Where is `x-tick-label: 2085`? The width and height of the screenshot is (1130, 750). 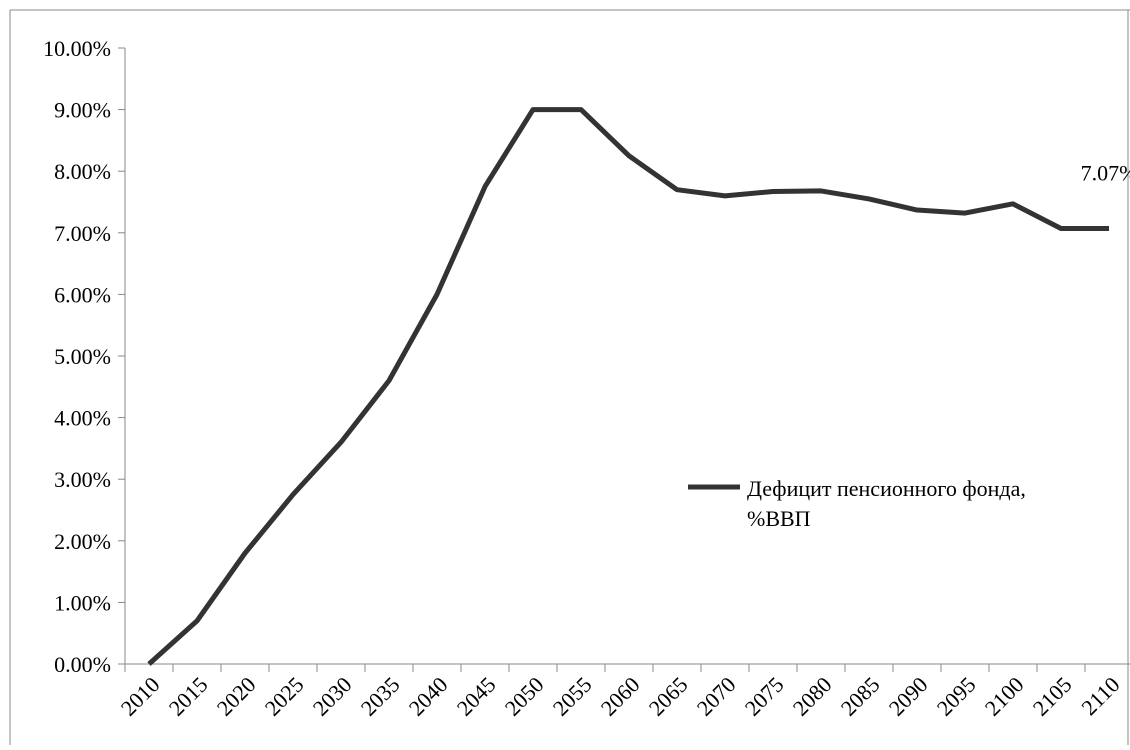
x-tick-label: 2085 is located at coordinates (860, 696).